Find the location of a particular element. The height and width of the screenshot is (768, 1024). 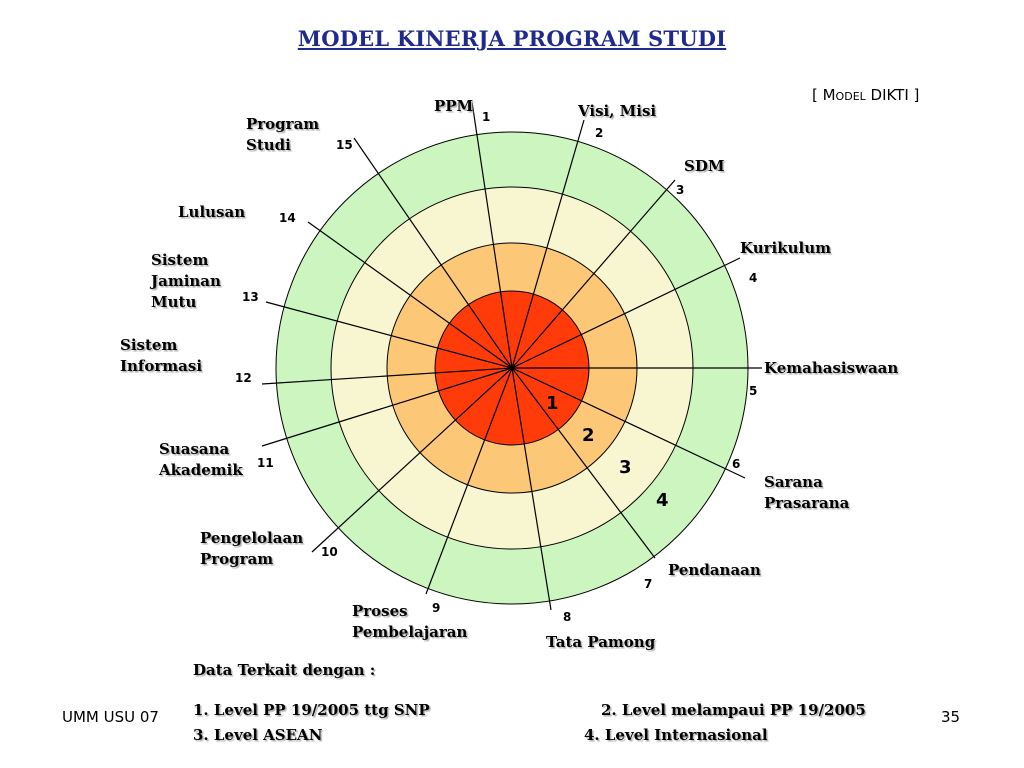

spoke-label-kurikulum: Kurikulum is located at coordinates (785, 248).